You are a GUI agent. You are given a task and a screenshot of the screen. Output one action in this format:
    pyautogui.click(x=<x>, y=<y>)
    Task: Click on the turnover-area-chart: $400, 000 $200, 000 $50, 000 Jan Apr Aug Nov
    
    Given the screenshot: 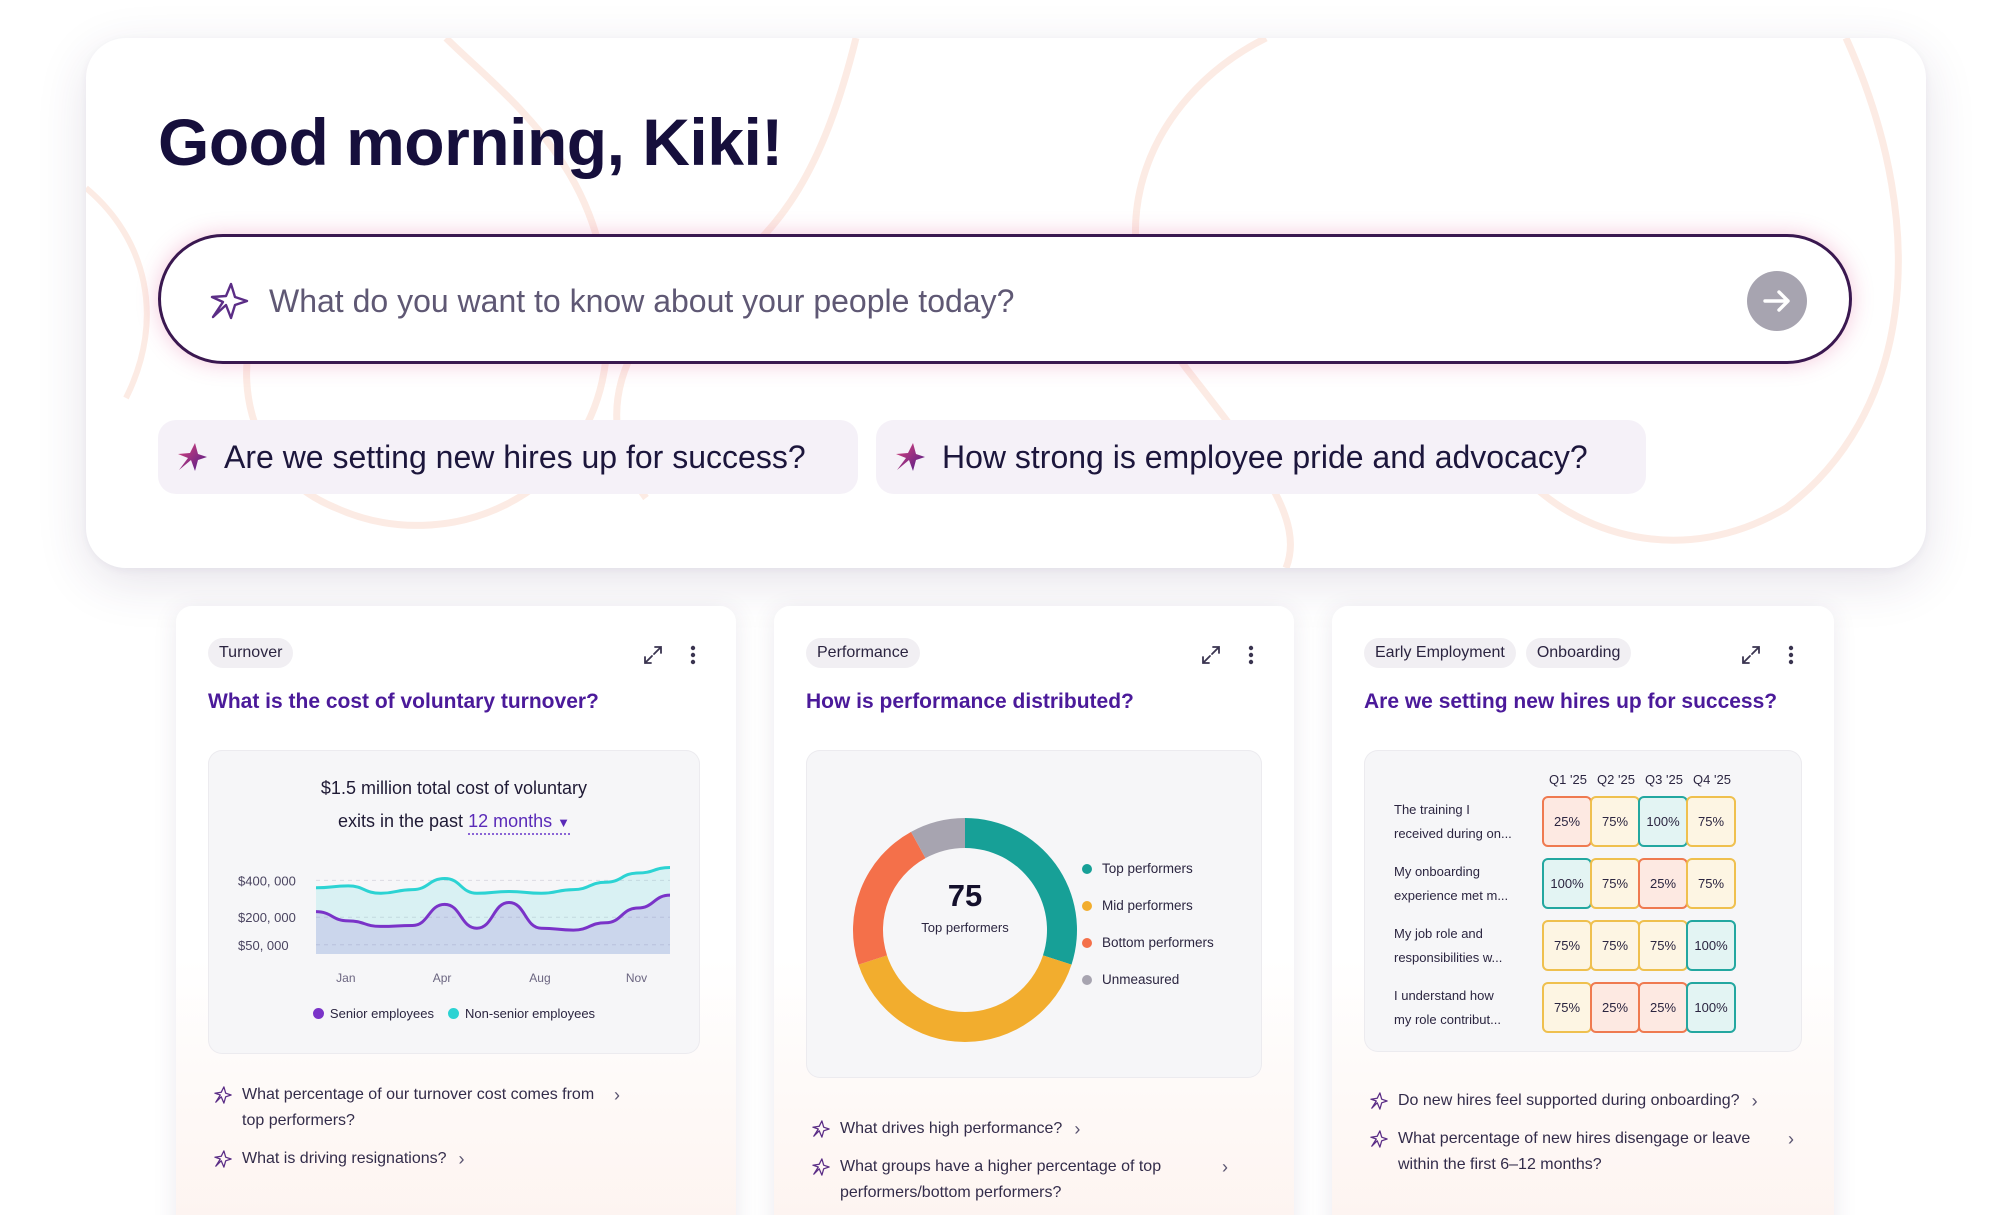 What is the action you would take?
    pyautogui.click(x=454, y=925)
    